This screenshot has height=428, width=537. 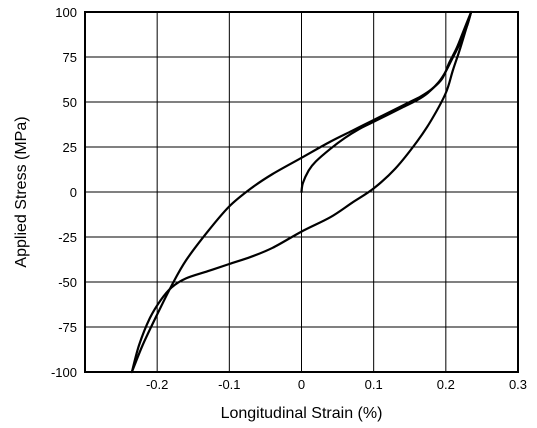 I want to click on y-tick-label: -75, so click(x=67, y=327).